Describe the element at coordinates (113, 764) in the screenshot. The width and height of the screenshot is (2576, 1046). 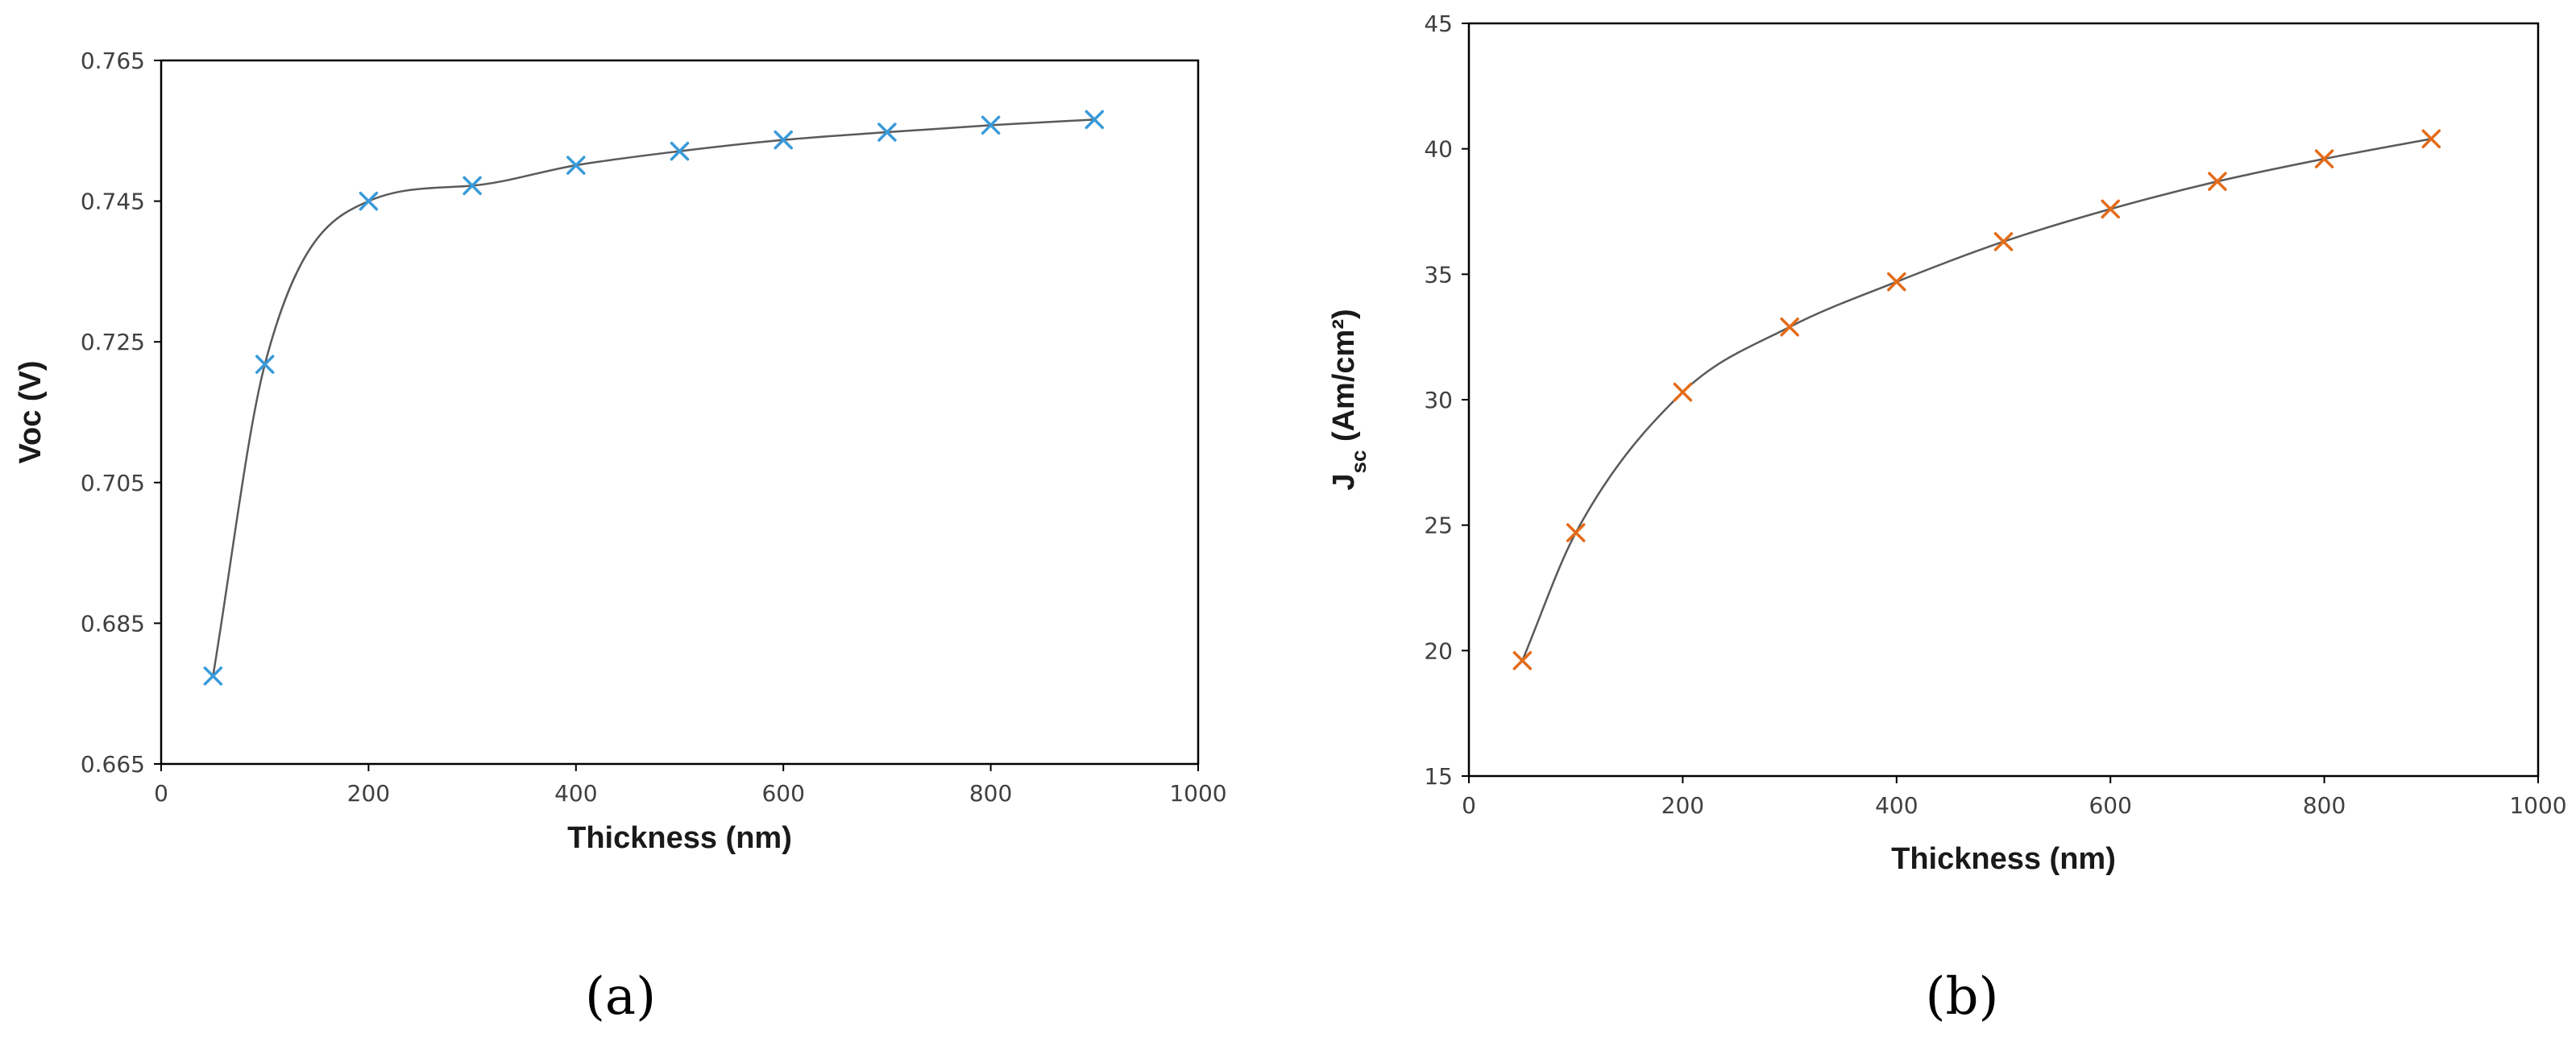
I see `y-tick-label-a-0: 0.665` at that location.